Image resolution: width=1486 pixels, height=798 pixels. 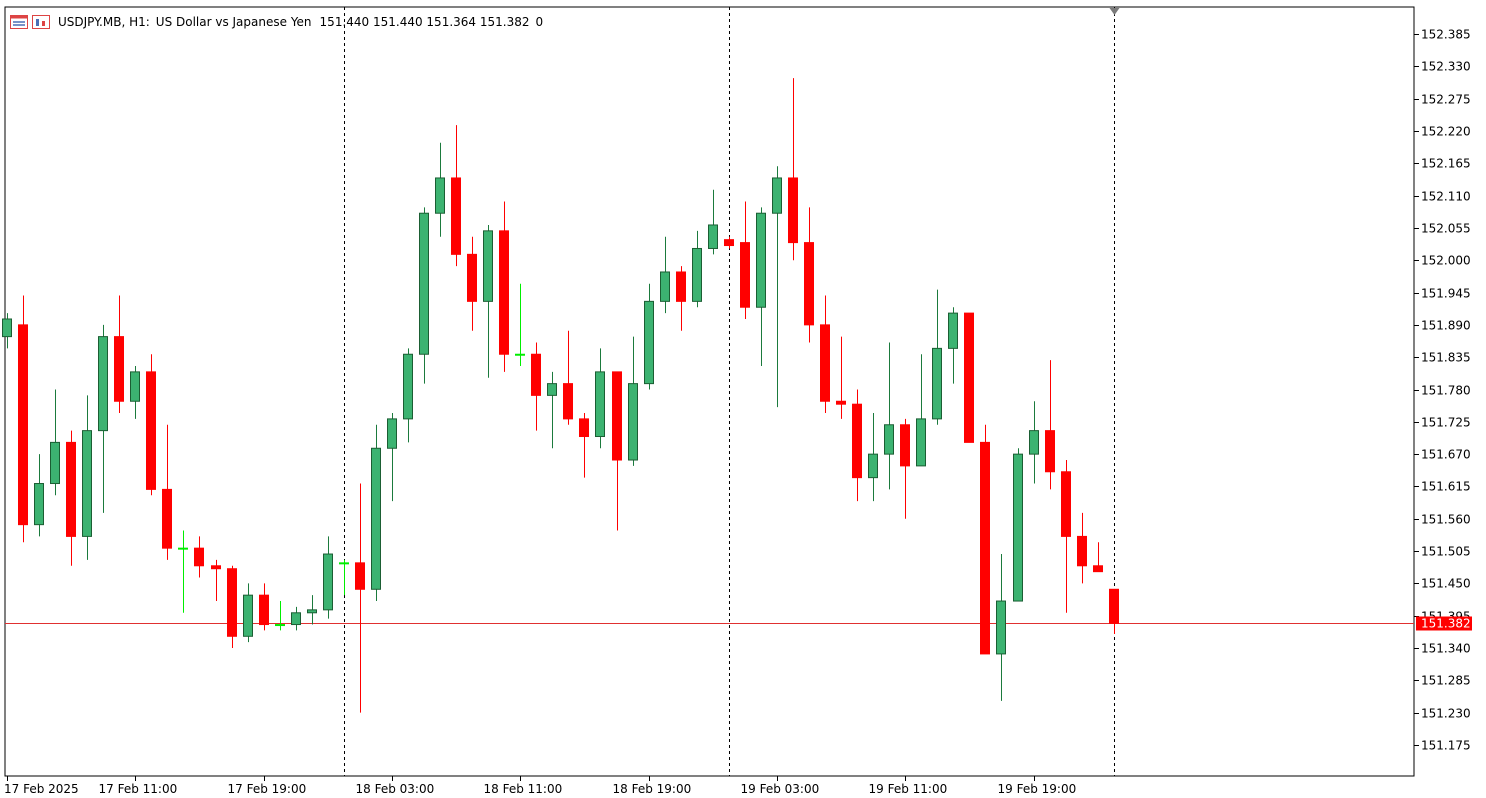 What do you see at coordinates (41, 22) in the screenshot?
I see `chart-window-icon` at bounding box center [41, 22].